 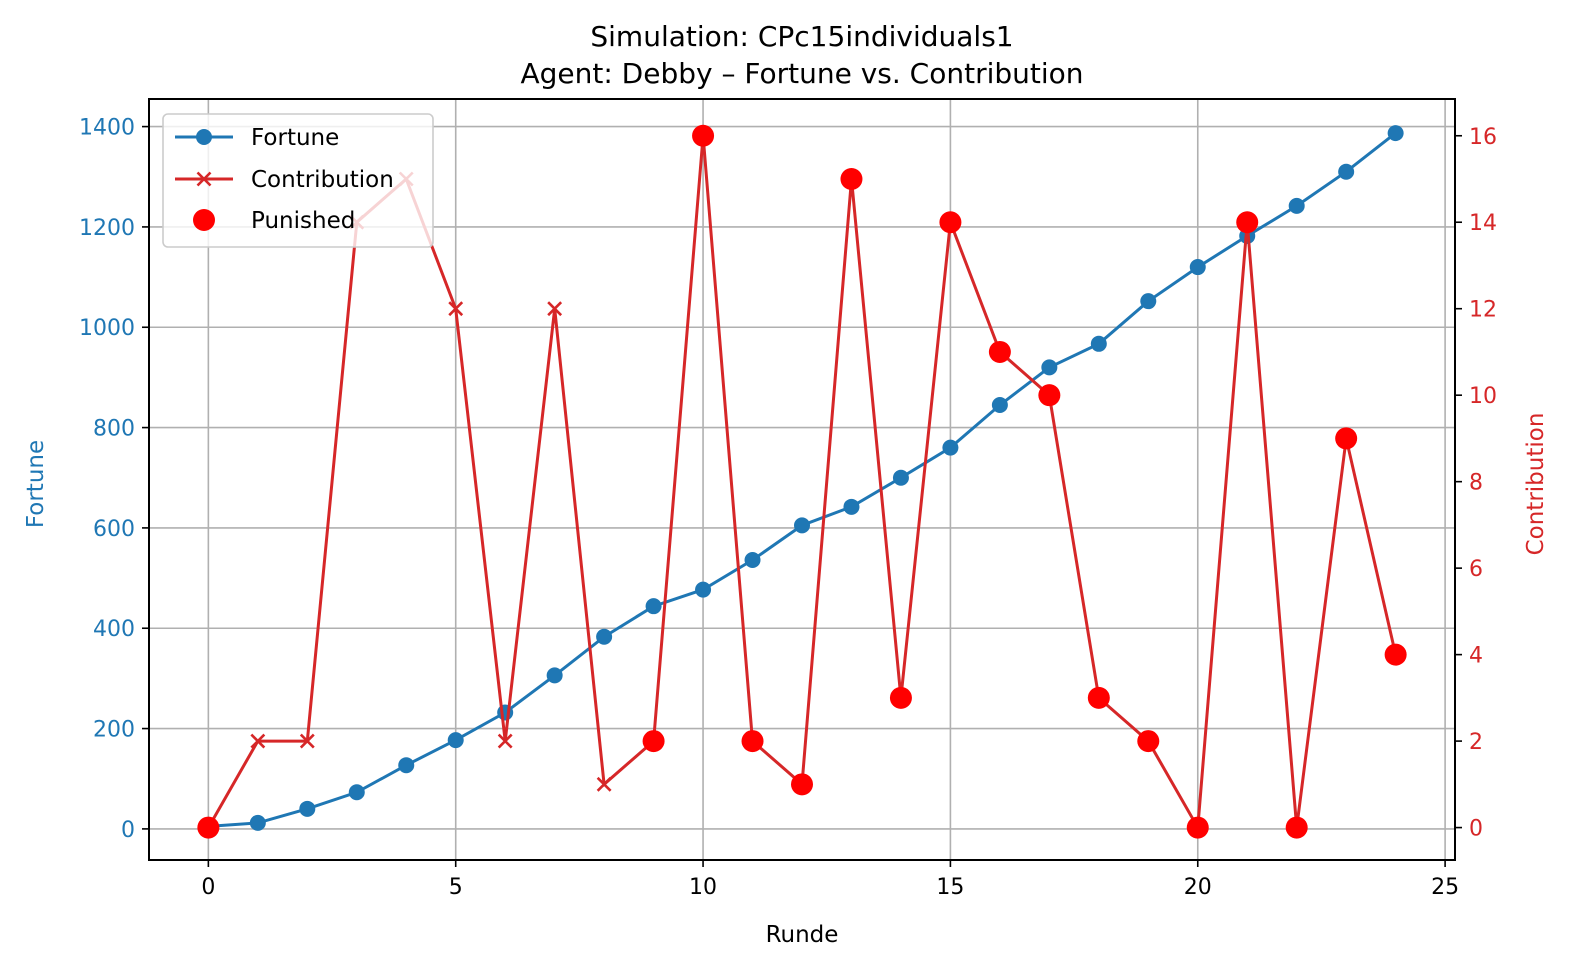 I want to click on legend: Fortune Contribution Punished, so click(x=298, y=180).